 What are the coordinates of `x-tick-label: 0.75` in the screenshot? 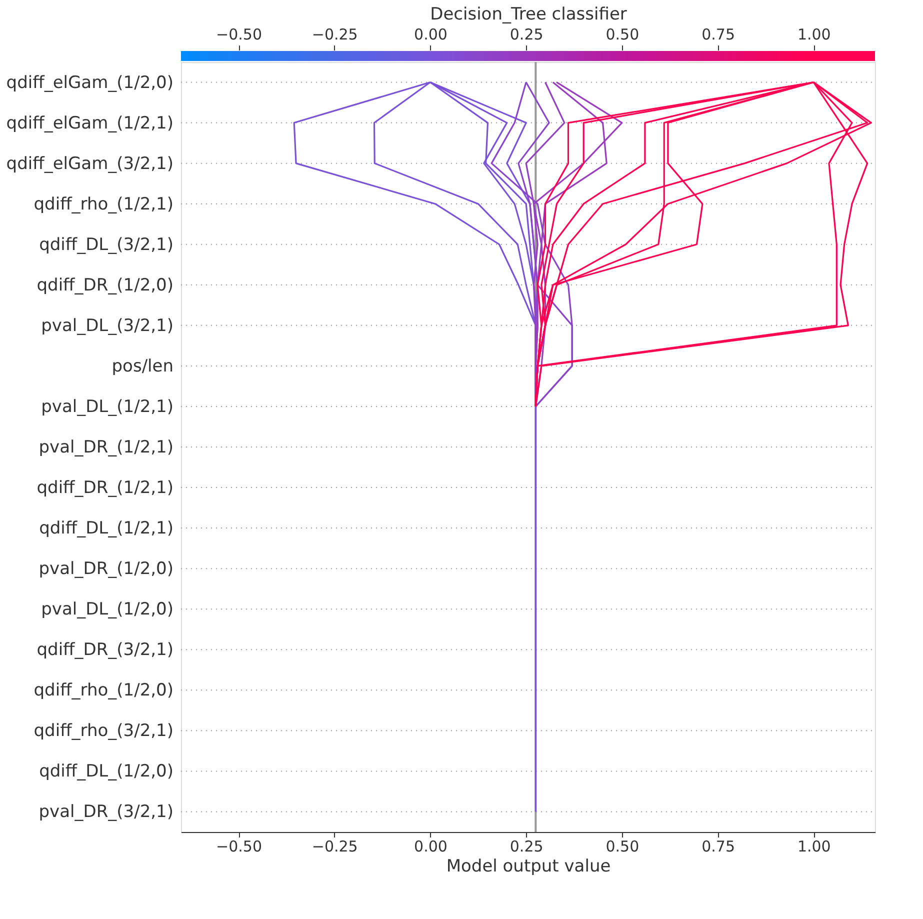 It's located at (718, 847).